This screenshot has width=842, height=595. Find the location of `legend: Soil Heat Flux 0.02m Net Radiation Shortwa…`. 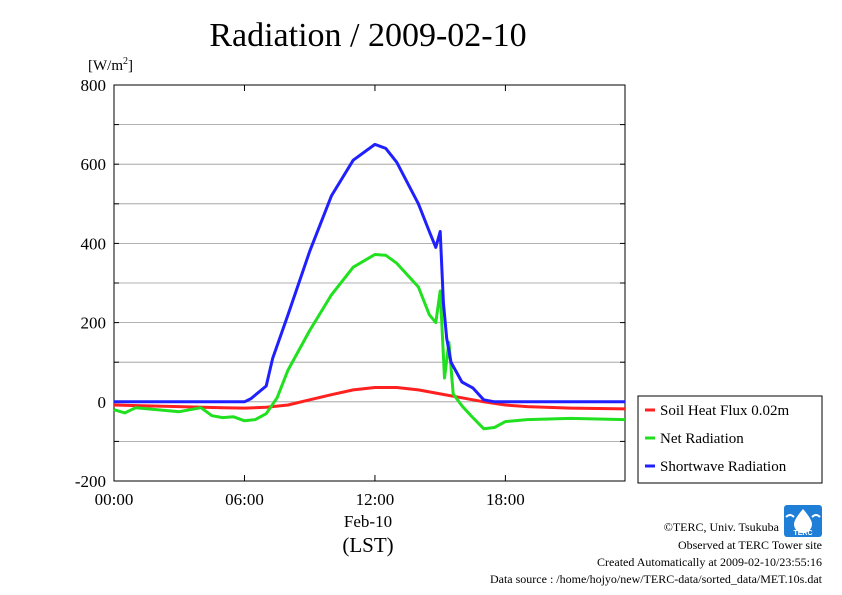

legend: Soil Heat Flux 0.02m Net Radiation Shortwa… is located at coordinates (730, 439).